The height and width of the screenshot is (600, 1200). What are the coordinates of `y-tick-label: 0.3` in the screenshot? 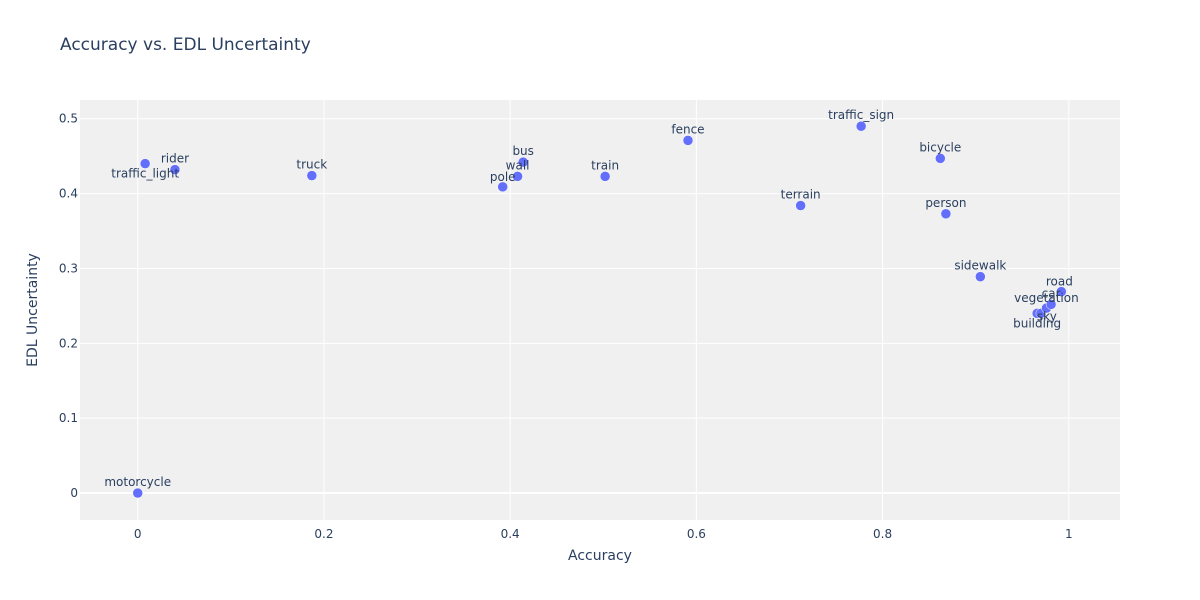 It's located at (68, 268).